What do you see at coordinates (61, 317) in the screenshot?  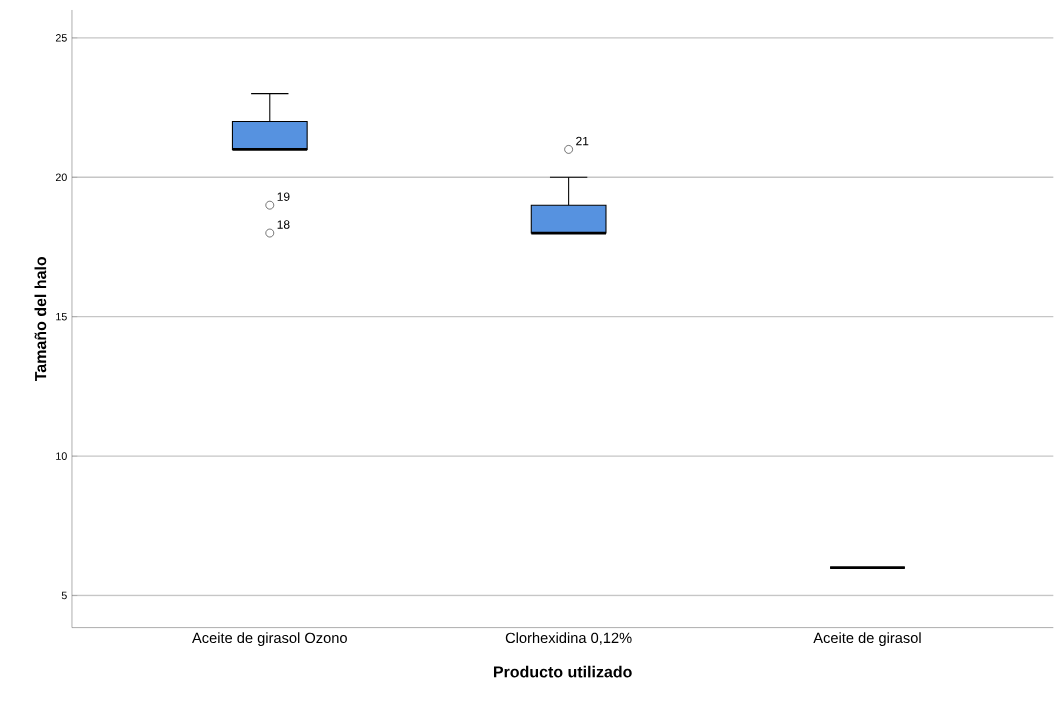 I see `y-tick-label: 15` at bounding box center [61, 317].